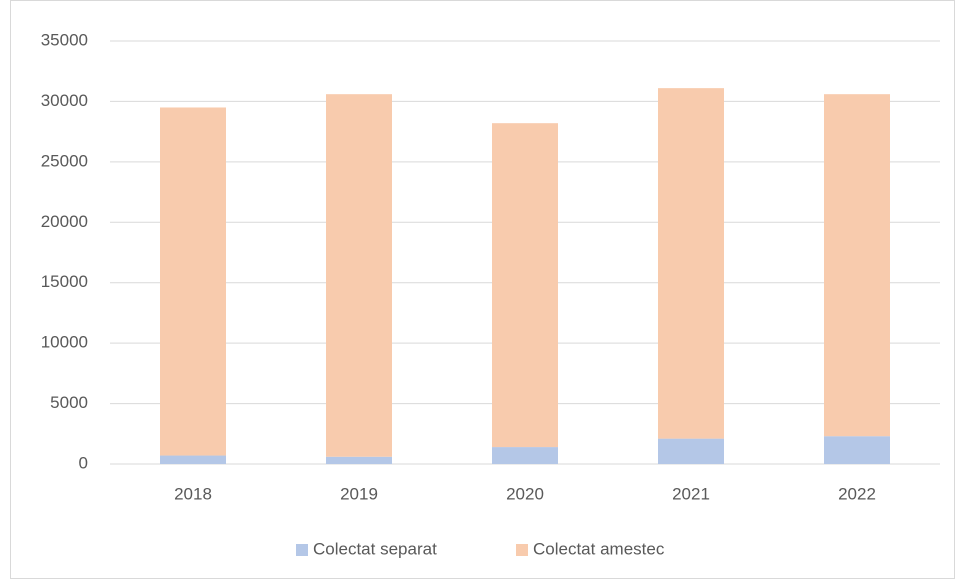  I want to click on y-tick-label: 15000, so click(64, 281).